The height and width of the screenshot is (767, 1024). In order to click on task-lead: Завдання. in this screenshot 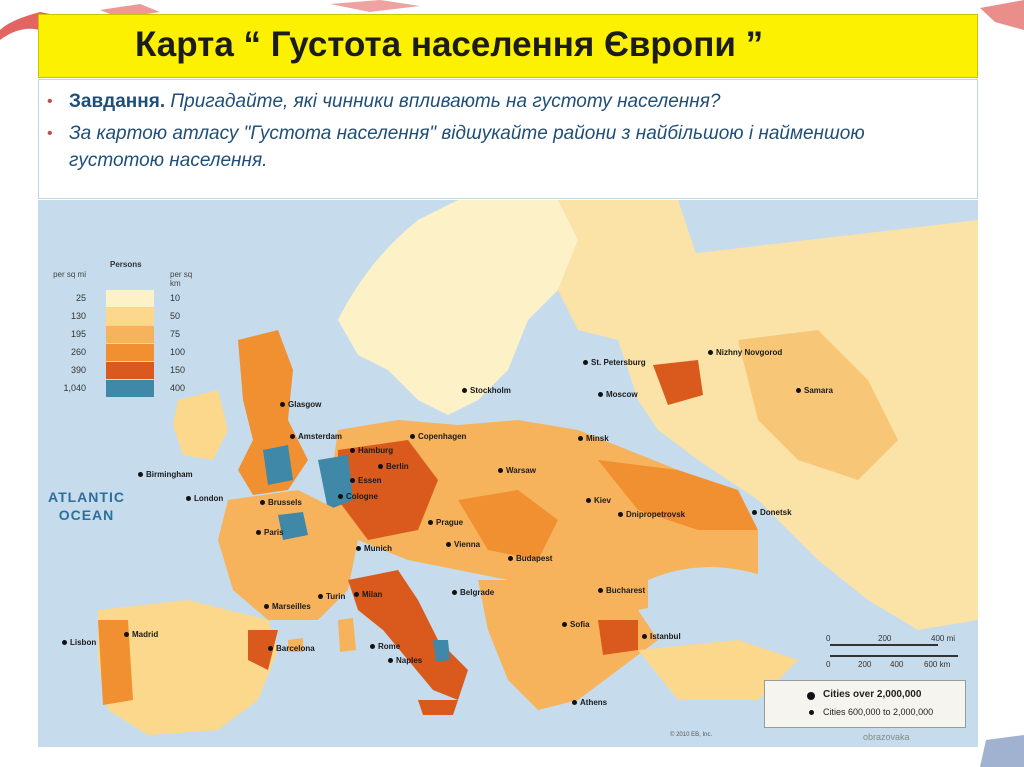, I will do `click(117, 101)`.